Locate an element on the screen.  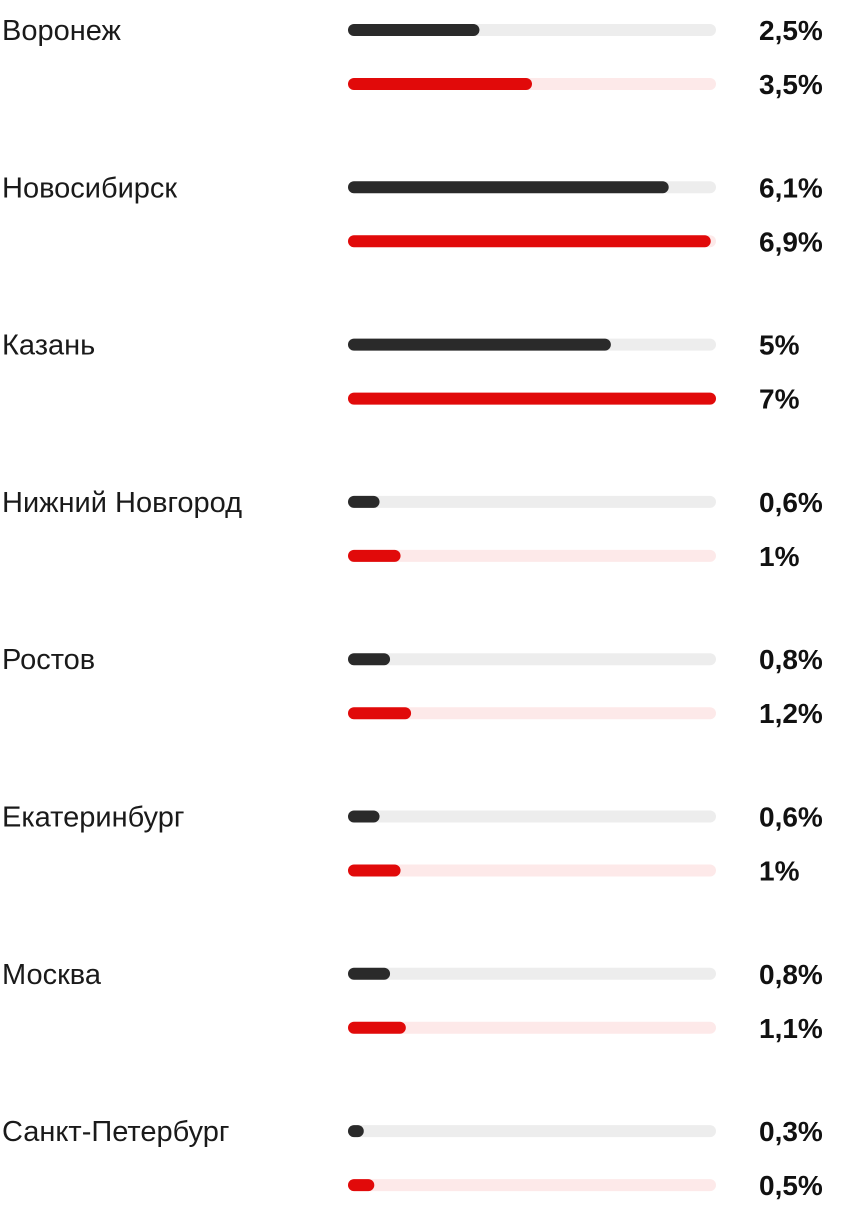
red-value-label: 0,5% is located at coordinates (791, 1185).